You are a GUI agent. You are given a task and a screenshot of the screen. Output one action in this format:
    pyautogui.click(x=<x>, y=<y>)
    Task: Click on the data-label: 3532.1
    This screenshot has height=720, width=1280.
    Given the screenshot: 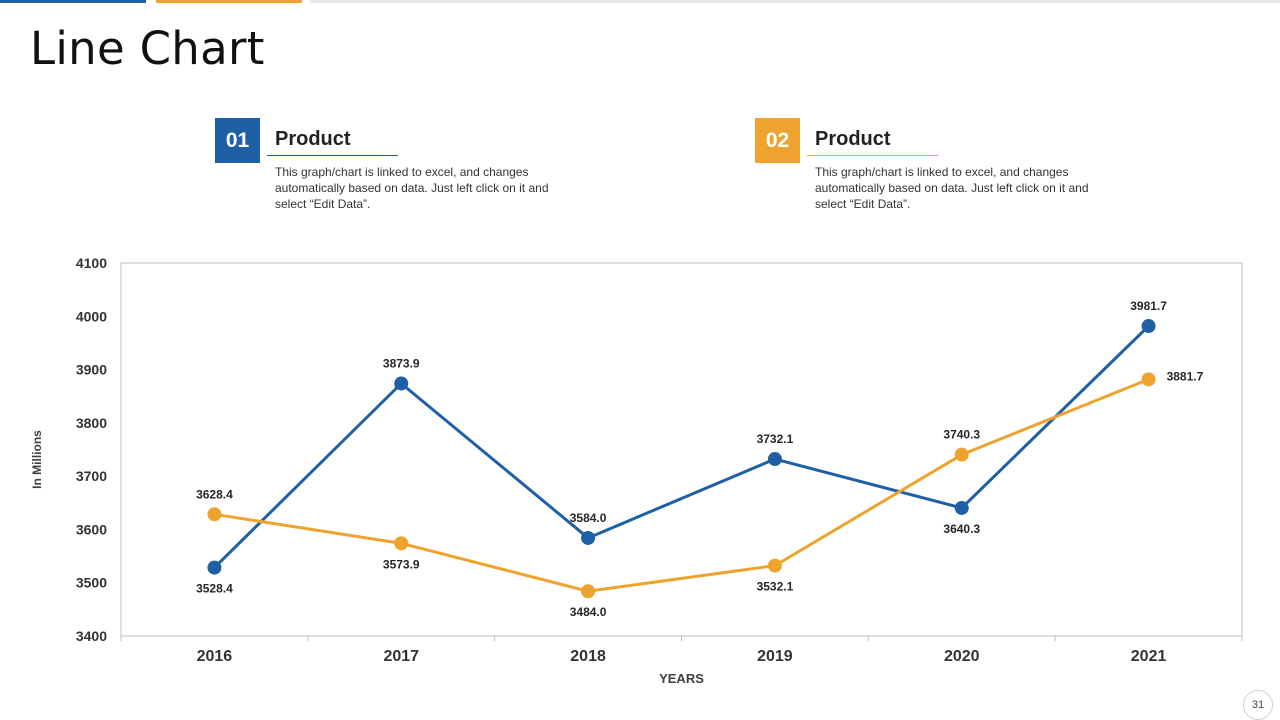 What is the action you would take?
    pyautogui.click(x=775, y=587)
    